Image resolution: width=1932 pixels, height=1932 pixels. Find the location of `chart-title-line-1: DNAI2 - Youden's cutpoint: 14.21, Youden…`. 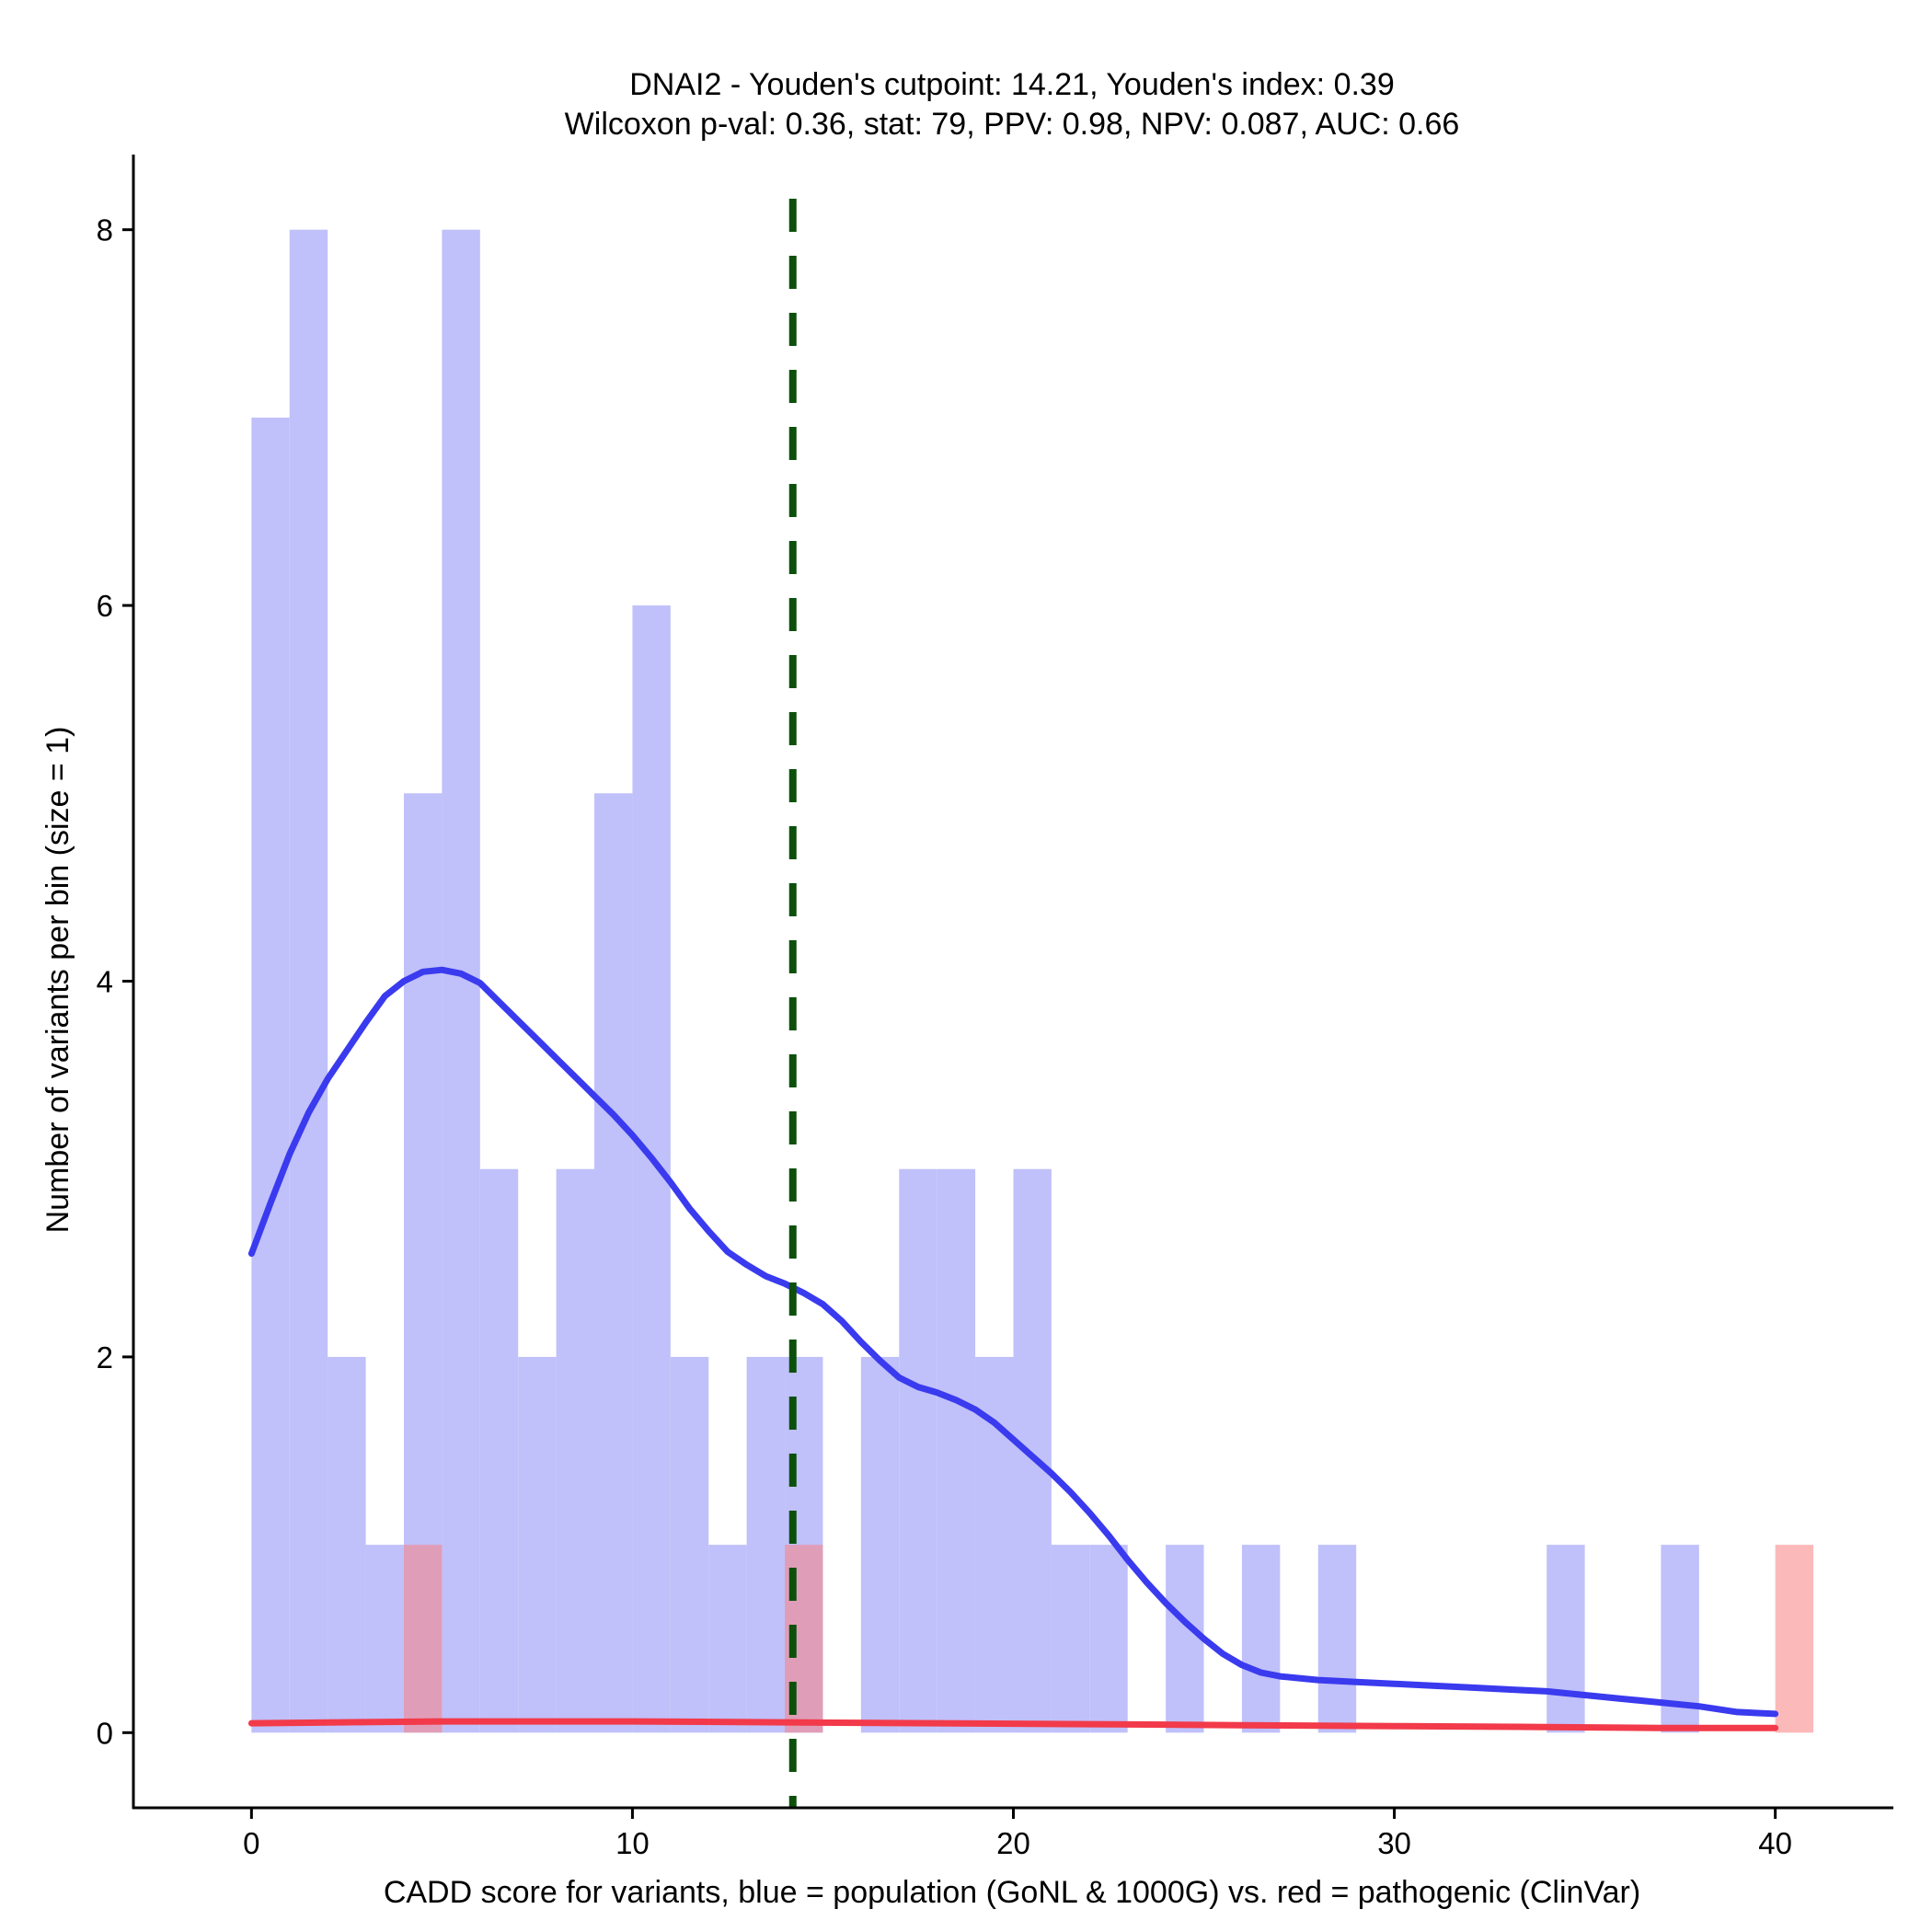

chart-title-line-1: DNAI2 - Youden's cutpoint: 14.21, Youden… is located at coordinates (1012, 84).